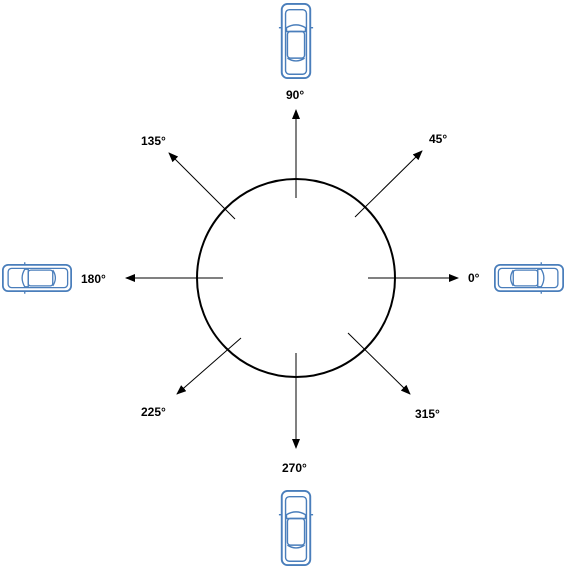  What do you see at coordinates (112, 278) in the screenshot?
I see `direction-180: 180°` at bounding box center [112, 278].